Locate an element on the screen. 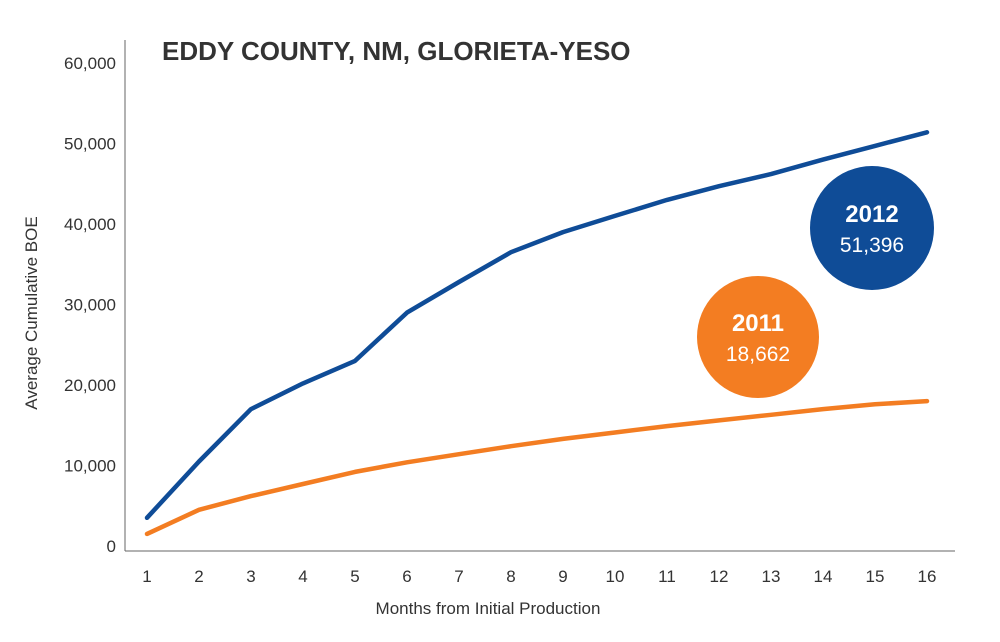  x-tick-label: 7 is located at coordinates (458, 576).